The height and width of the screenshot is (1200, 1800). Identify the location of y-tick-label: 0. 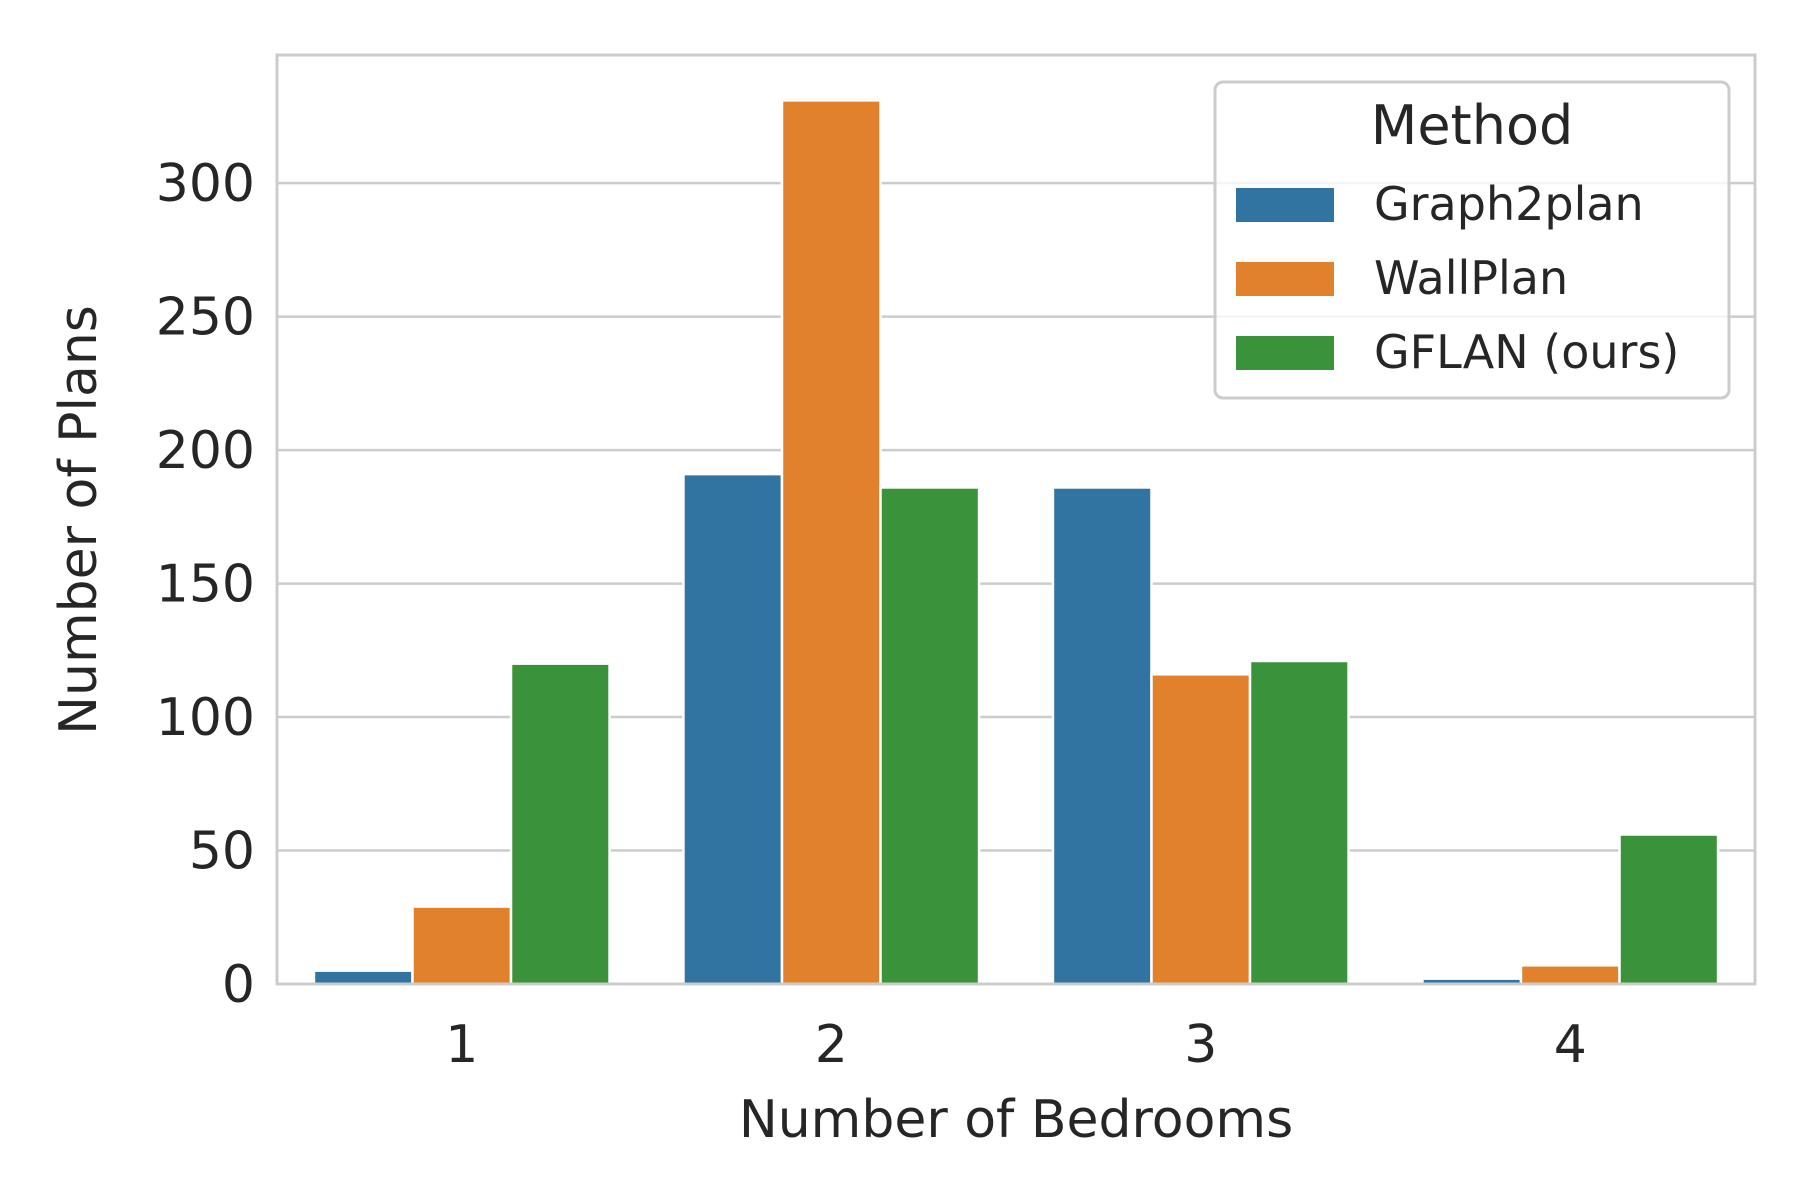
(238, 985).